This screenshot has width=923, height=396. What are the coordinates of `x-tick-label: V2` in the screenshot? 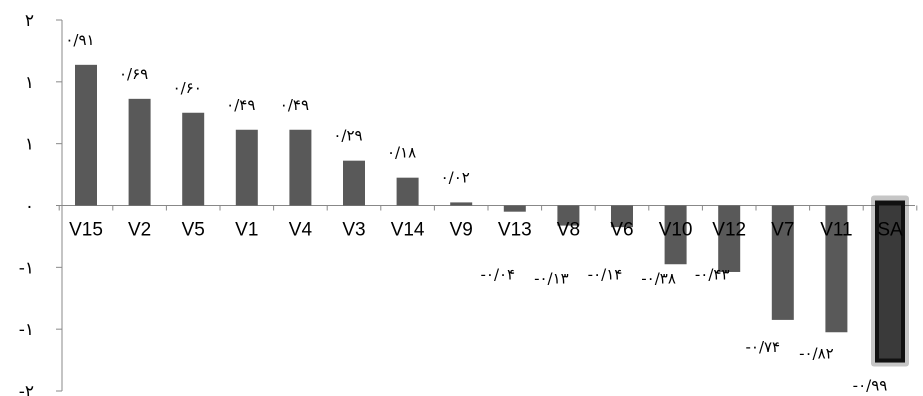 It's located at (139, 230).